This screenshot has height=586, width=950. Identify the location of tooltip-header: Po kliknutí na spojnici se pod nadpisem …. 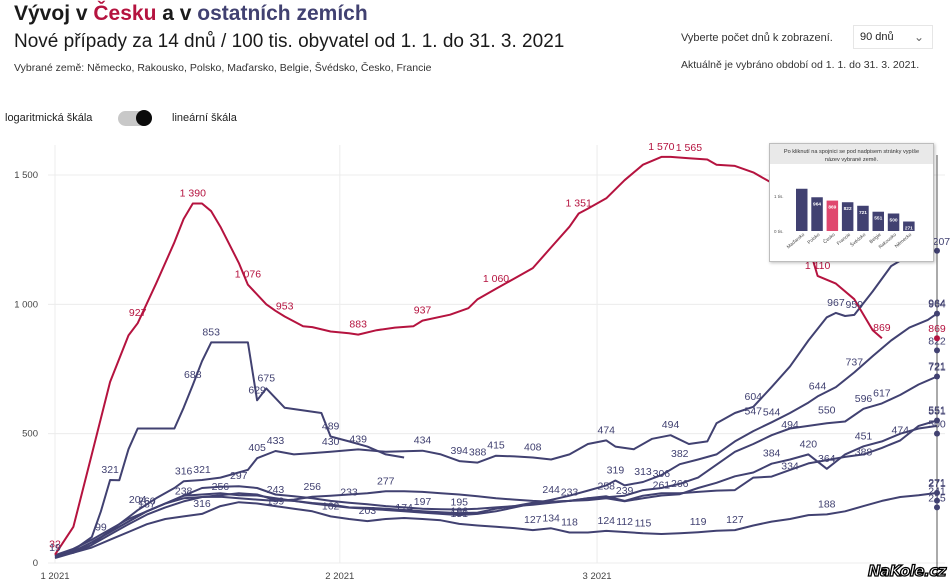
(851, 154).